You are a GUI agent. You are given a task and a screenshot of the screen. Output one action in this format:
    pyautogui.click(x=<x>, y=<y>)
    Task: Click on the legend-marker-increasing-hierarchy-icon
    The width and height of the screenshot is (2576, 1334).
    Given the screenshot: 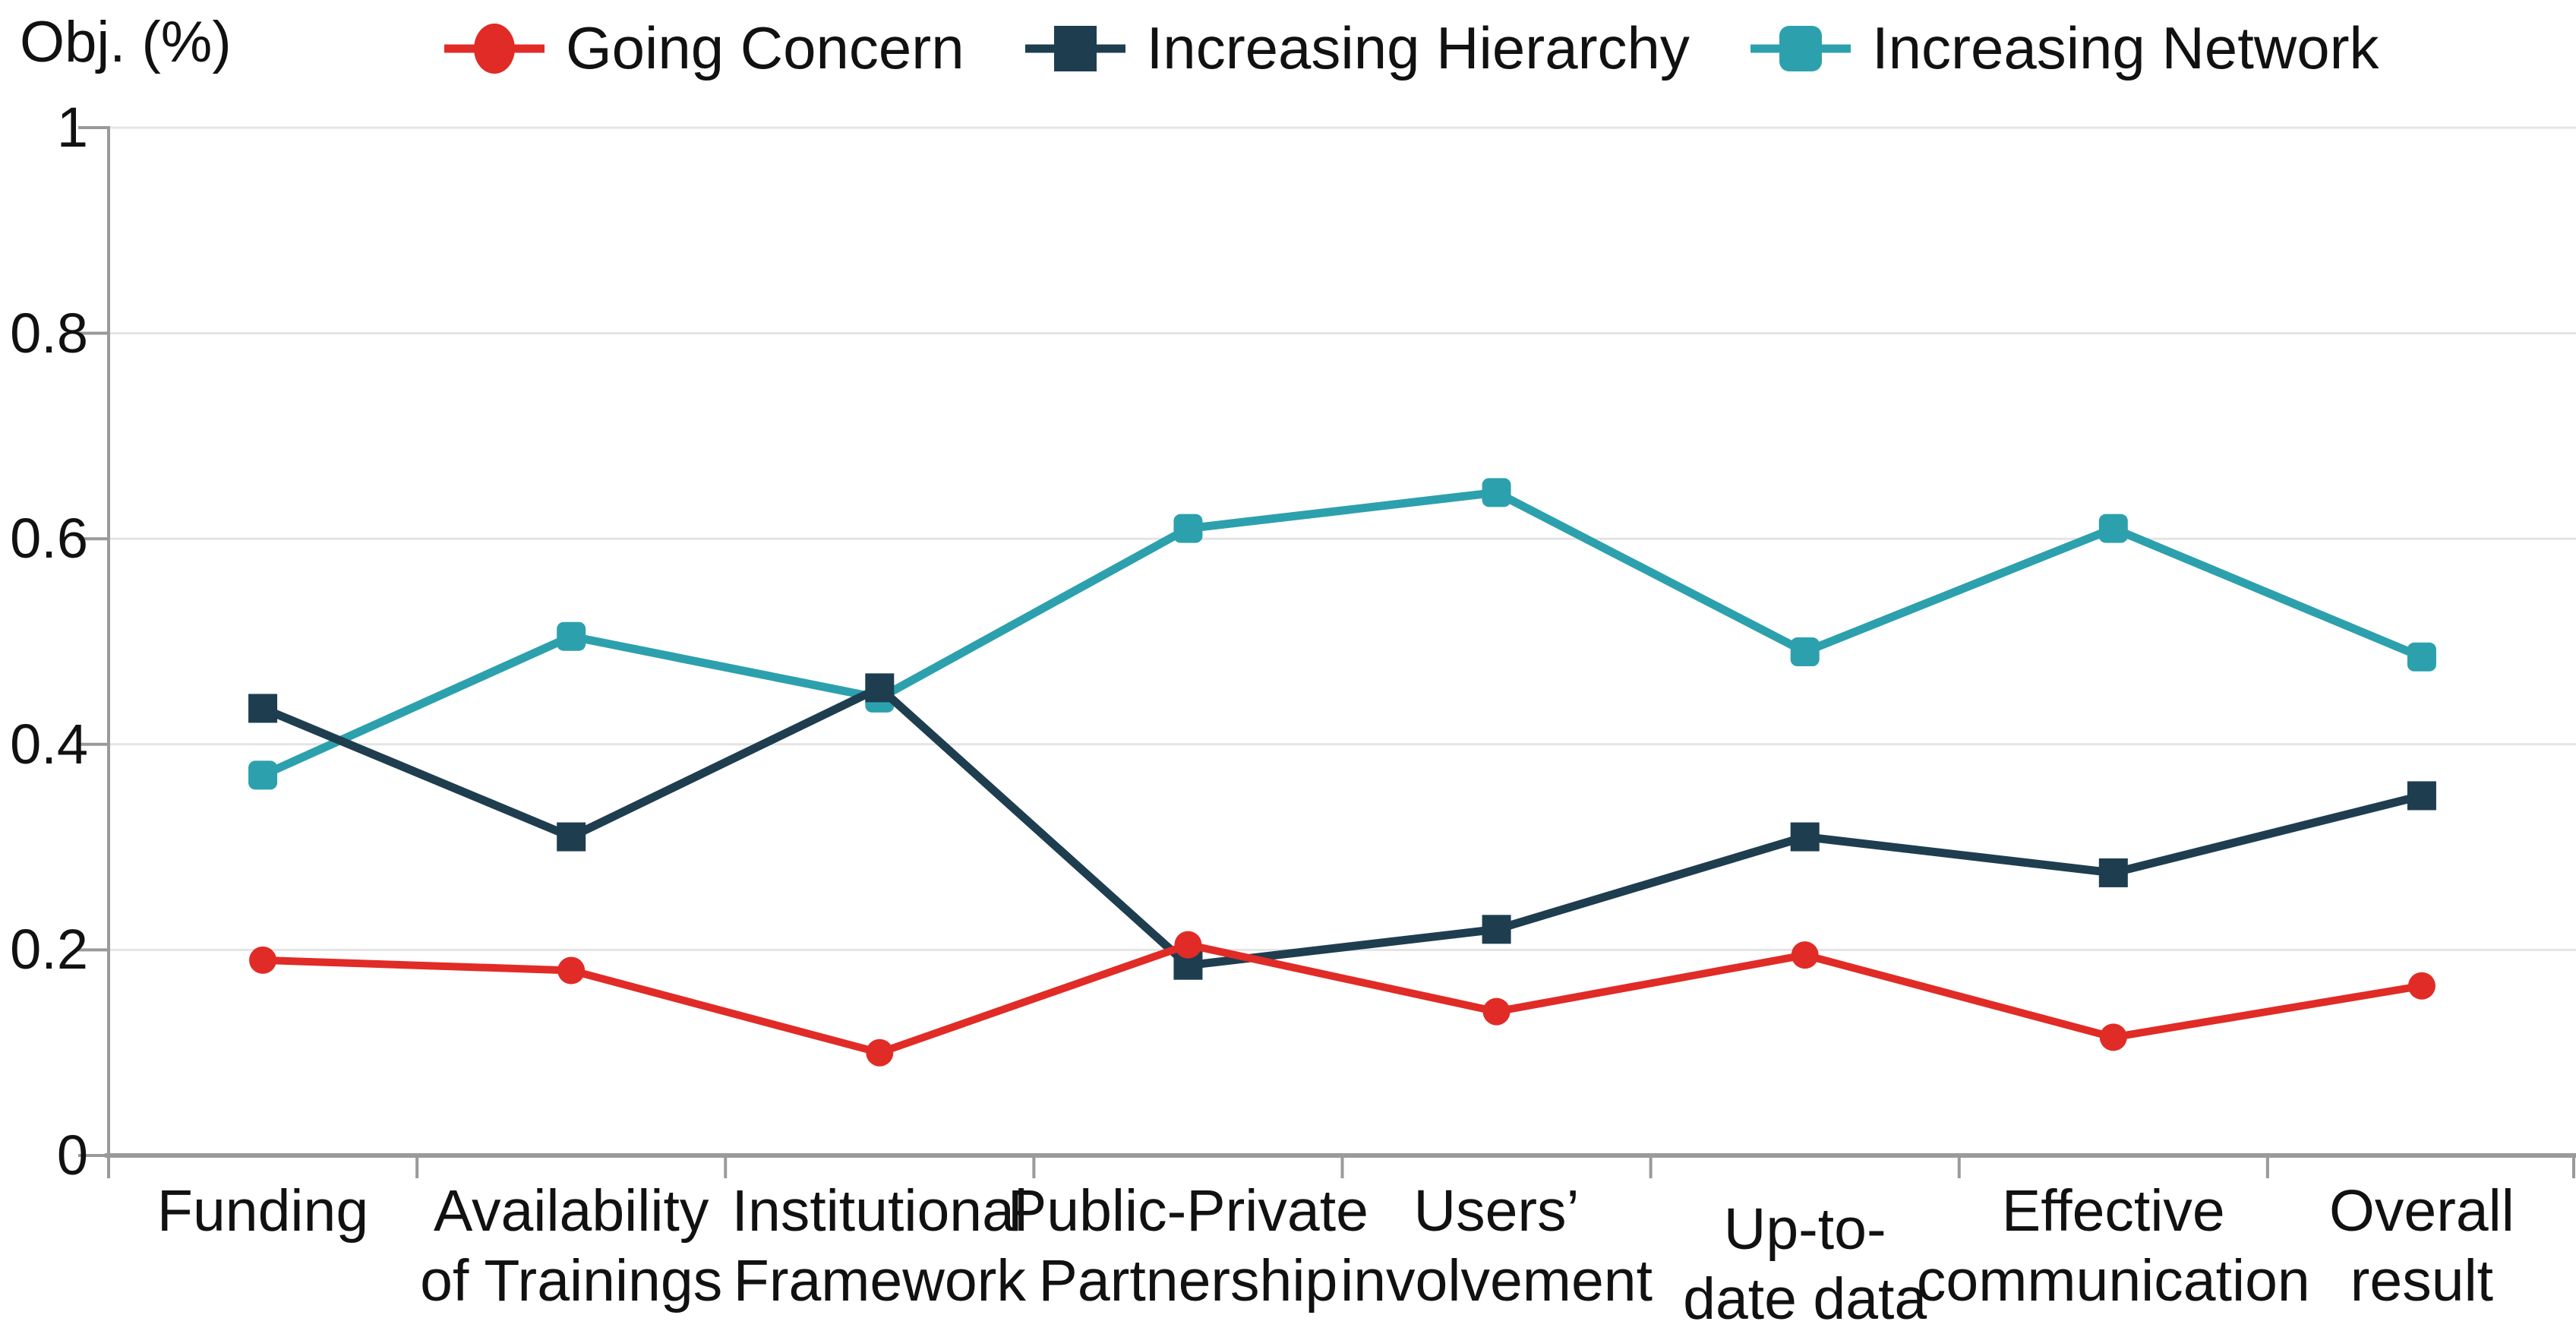 What is the action you would take?
    pyautogui.click(x=1074, y=49)
    